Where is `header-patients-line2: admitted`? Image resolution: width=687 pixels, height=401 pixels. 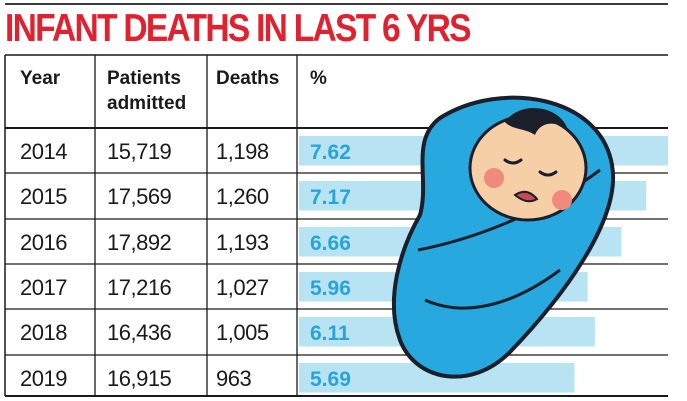
header-patients-line2: admitted is located at coordinates (146, 103).